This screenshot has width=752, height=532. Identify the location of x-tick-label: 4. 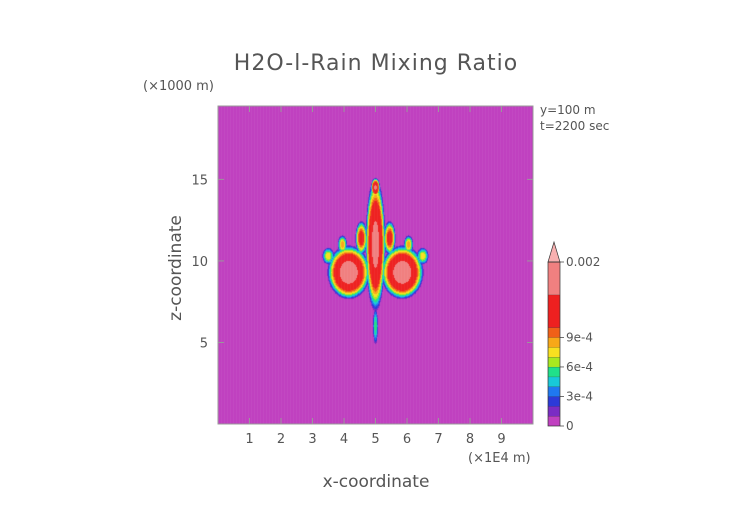
(344, 439).